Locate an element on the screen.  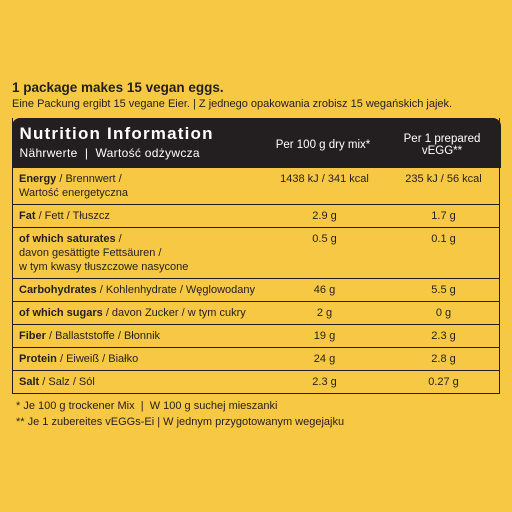
nutrient-name: Fiber is located at coordinates (32, 336).